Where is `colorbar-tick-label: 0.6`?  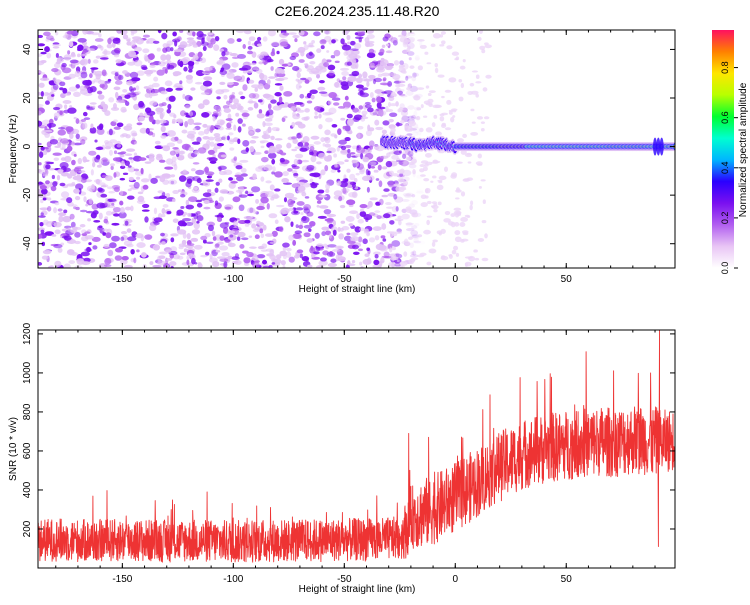 colorbar-tick-label: 0.6 is located at coordinates (725, 117).